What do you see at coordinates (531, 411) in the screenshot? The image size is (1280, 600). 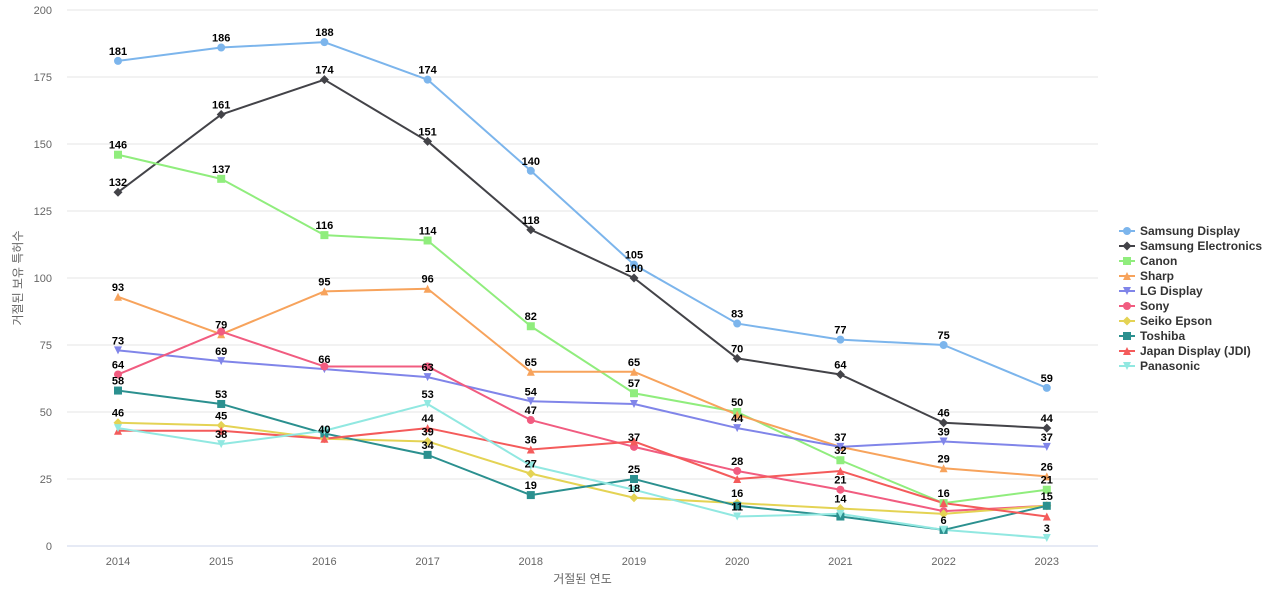 I see `data-label: 47` at bounding box center [531, 411].